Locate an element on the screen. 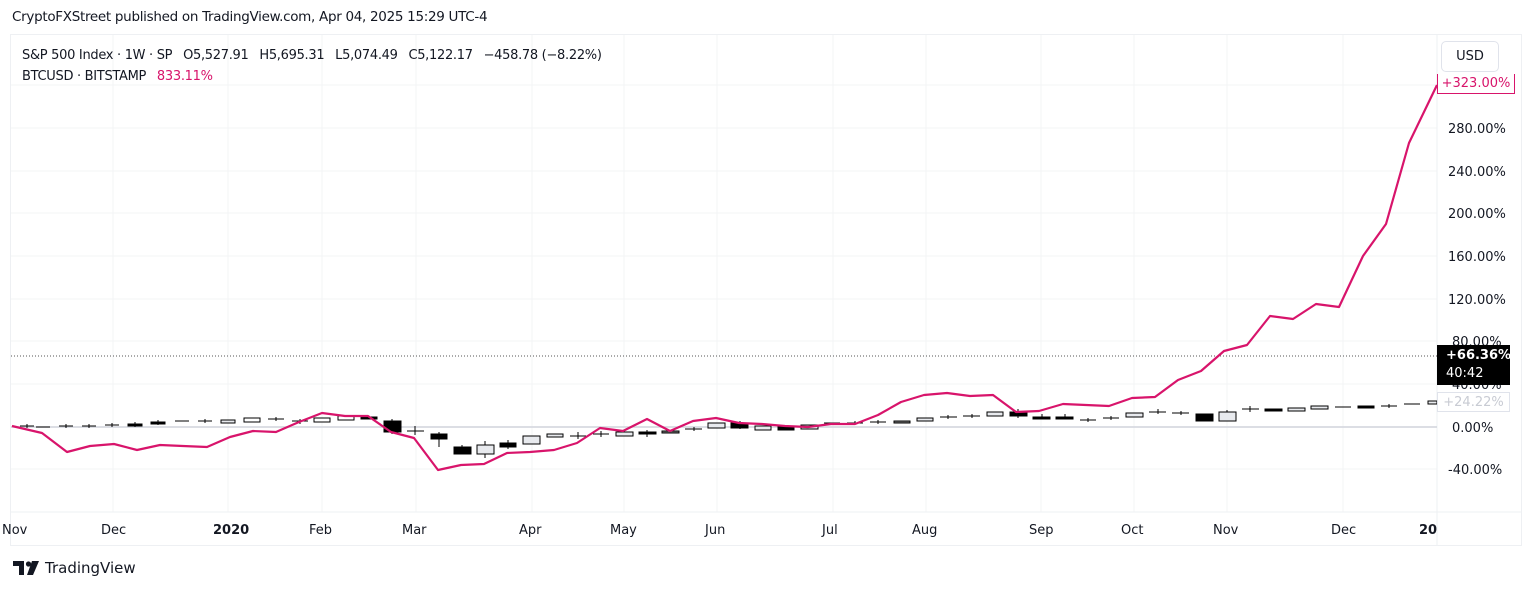  svg-text: 2020 is located at coordinates (231, 530).